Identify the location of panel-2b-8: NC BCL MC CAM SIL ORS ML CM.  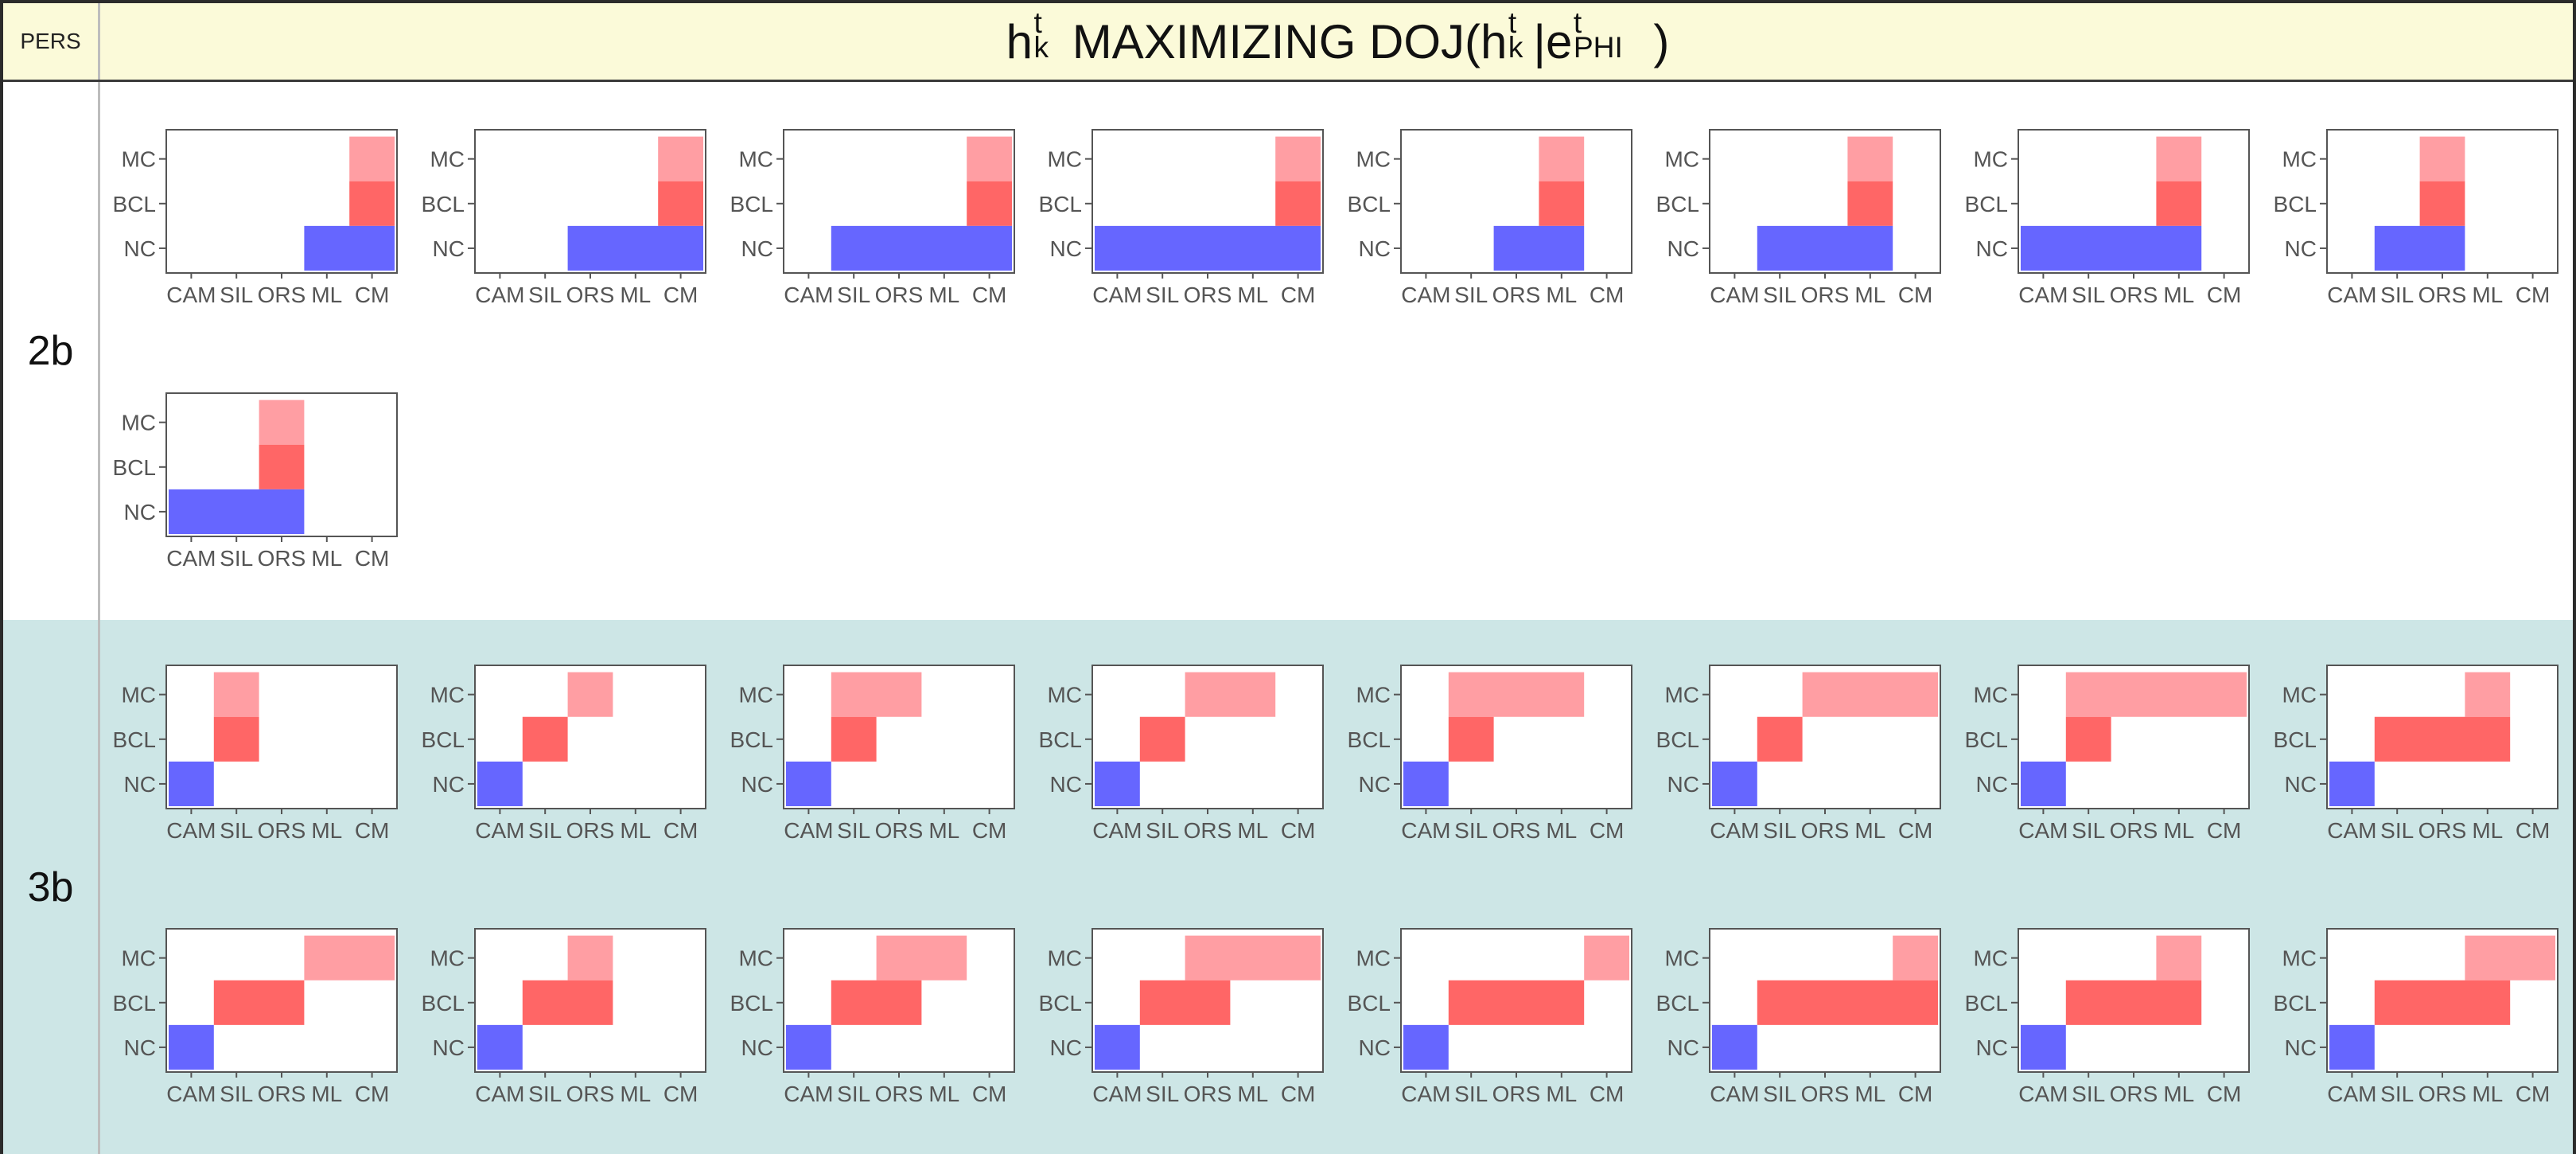
(2416, 218).